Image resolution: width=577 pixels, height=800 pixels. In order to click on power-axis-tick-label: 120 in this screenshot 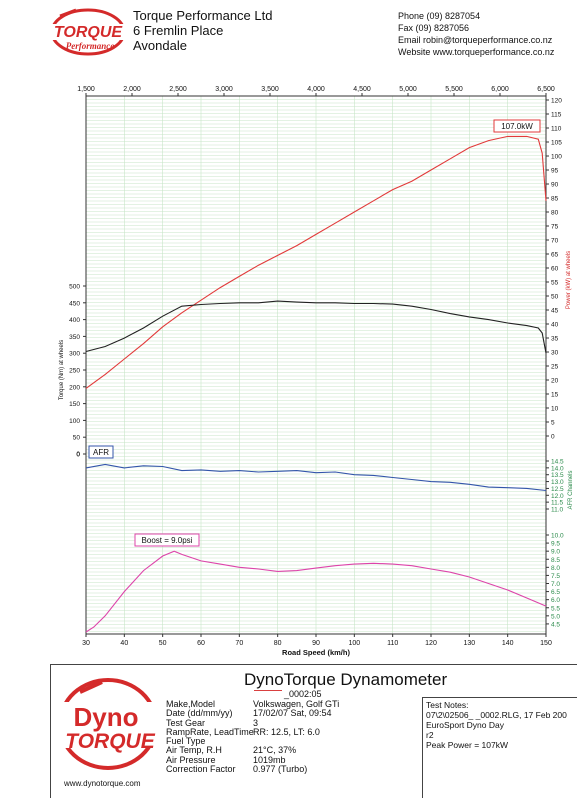, I will do `click(556, 101)`.